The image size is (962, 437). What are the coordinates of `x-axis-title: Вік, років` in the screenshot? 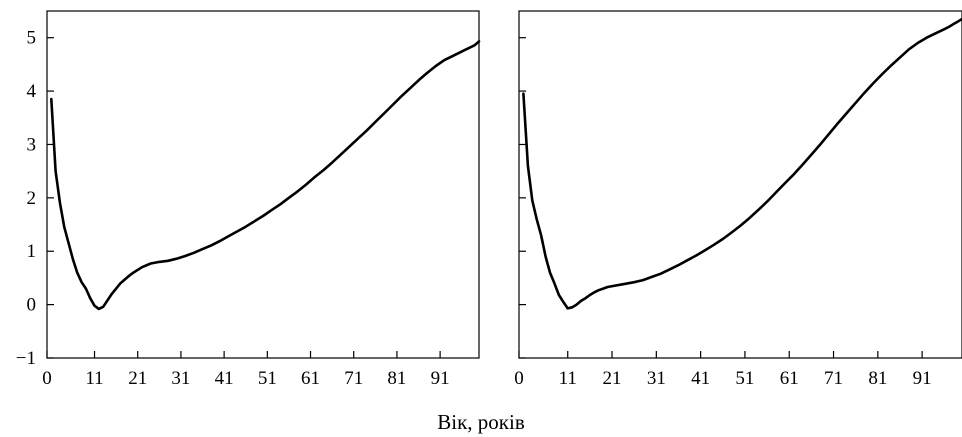 It's located at (481, 422).